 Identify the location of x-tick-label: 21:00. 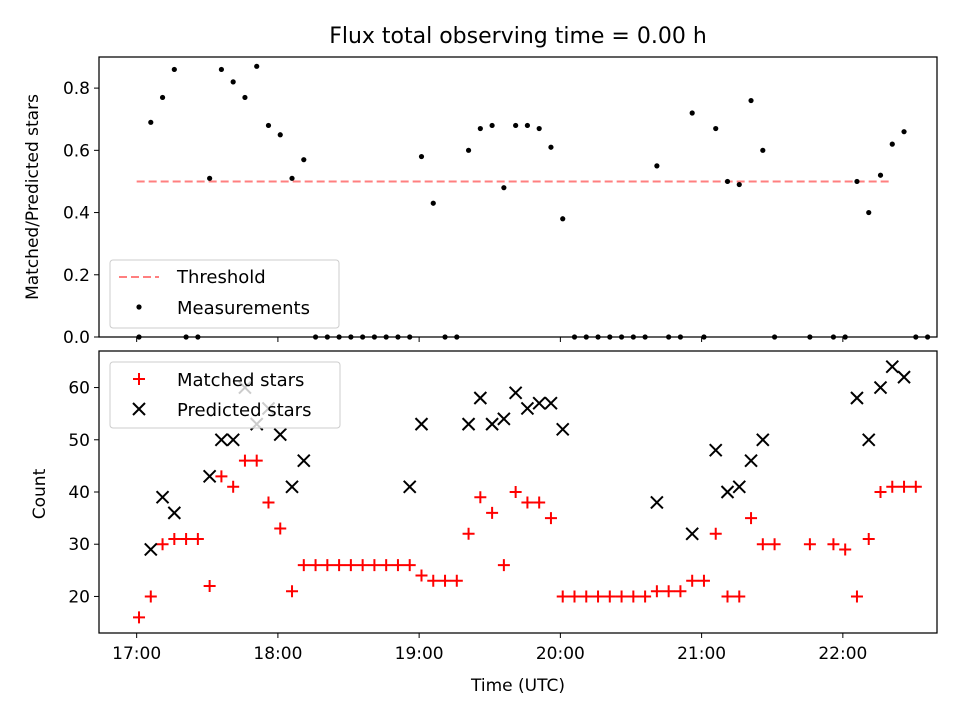
(701, 654).